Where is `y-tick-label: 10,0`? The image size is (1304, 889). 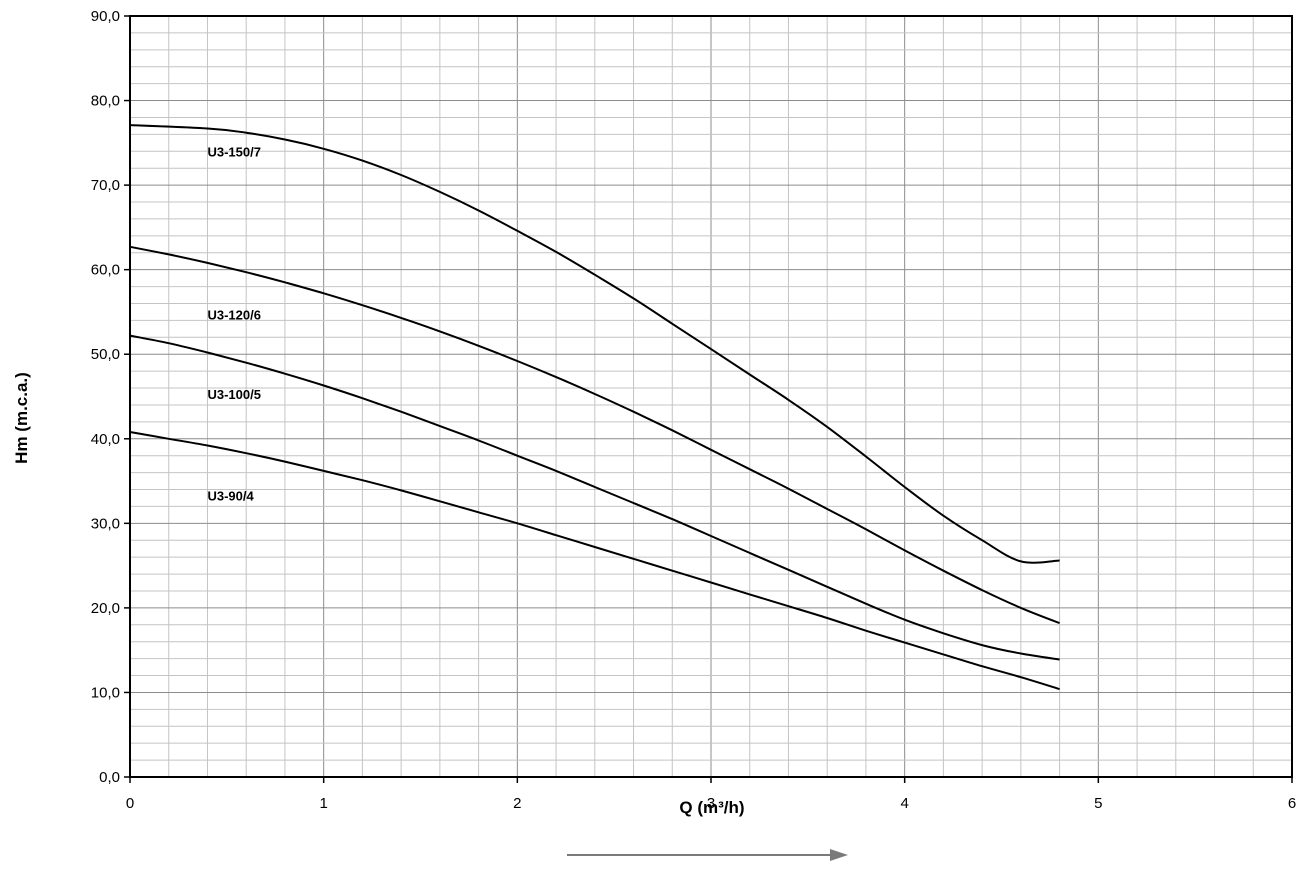
y-tick-label: 10,0 is located at coordinates (105, 692).